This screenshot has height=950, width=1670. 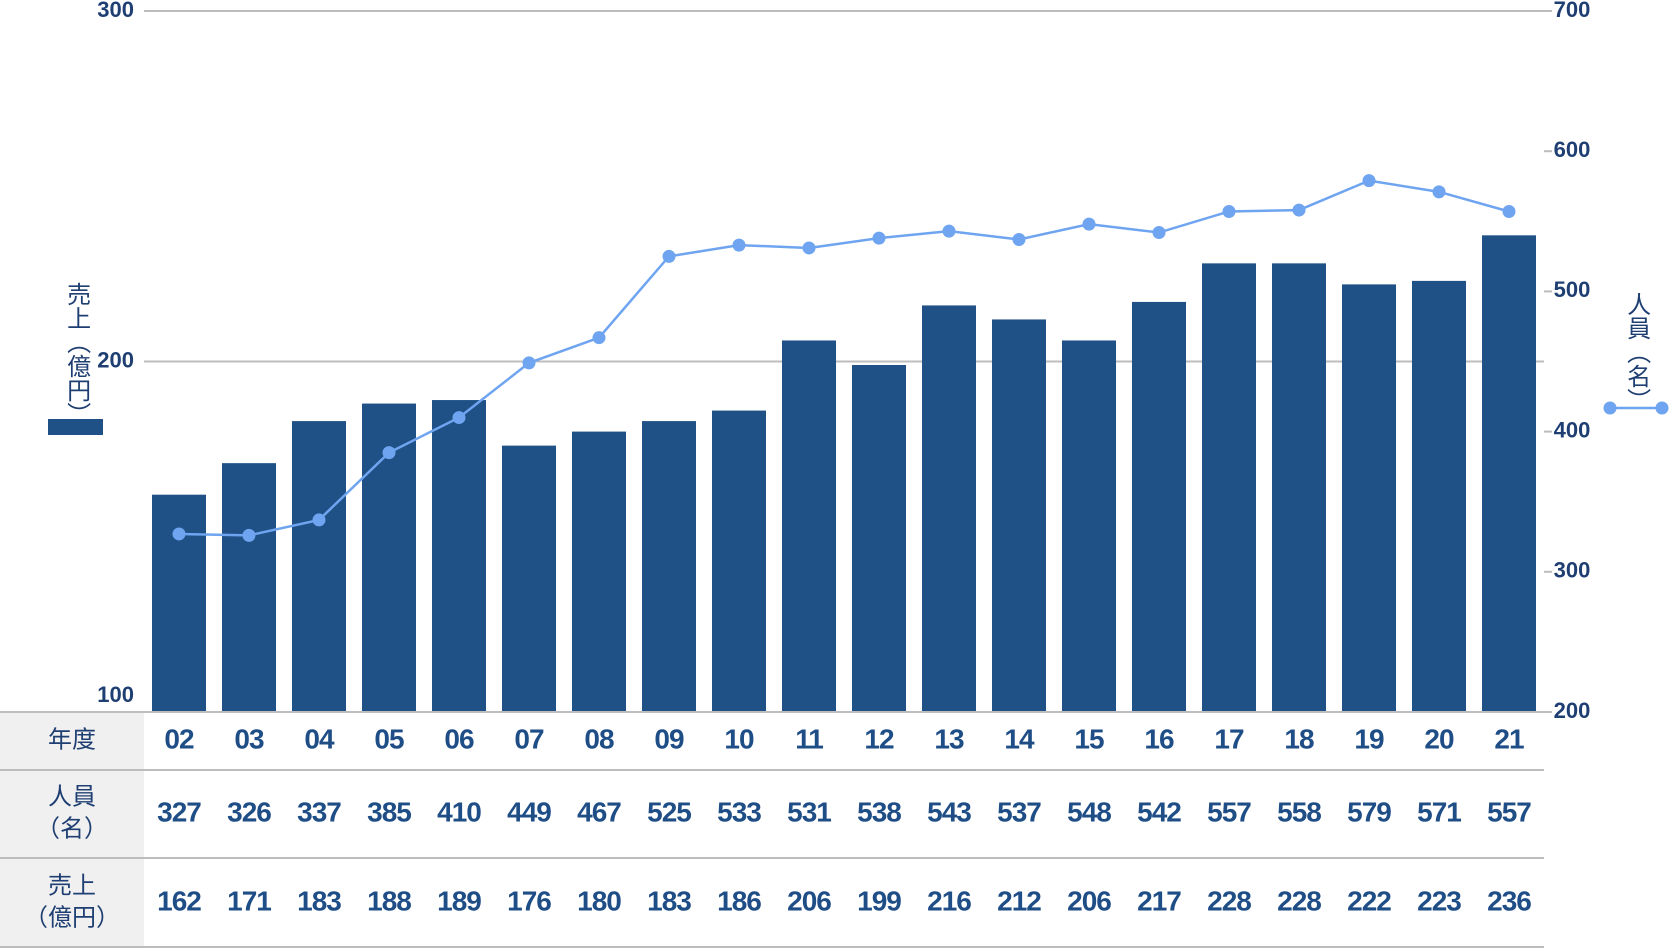 What do you see at coordinates (1159, 811) in the screenshot?
I see `staff-cell: 542` at bounding box center [1159, 811].